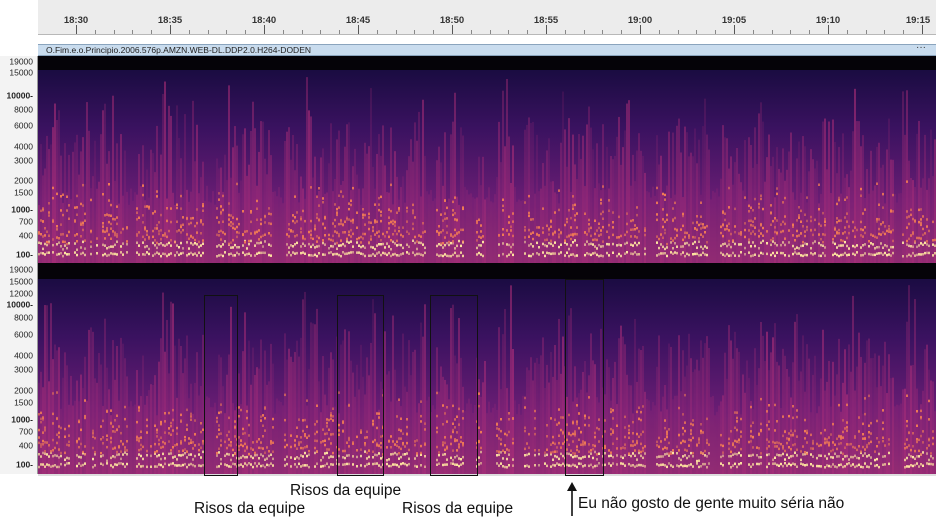 The width and height of the screenshot is (936, 518). Describe the element at coordinates (358, 20) in the screenshot. I see `time-tick-label: 18:45` at that location.